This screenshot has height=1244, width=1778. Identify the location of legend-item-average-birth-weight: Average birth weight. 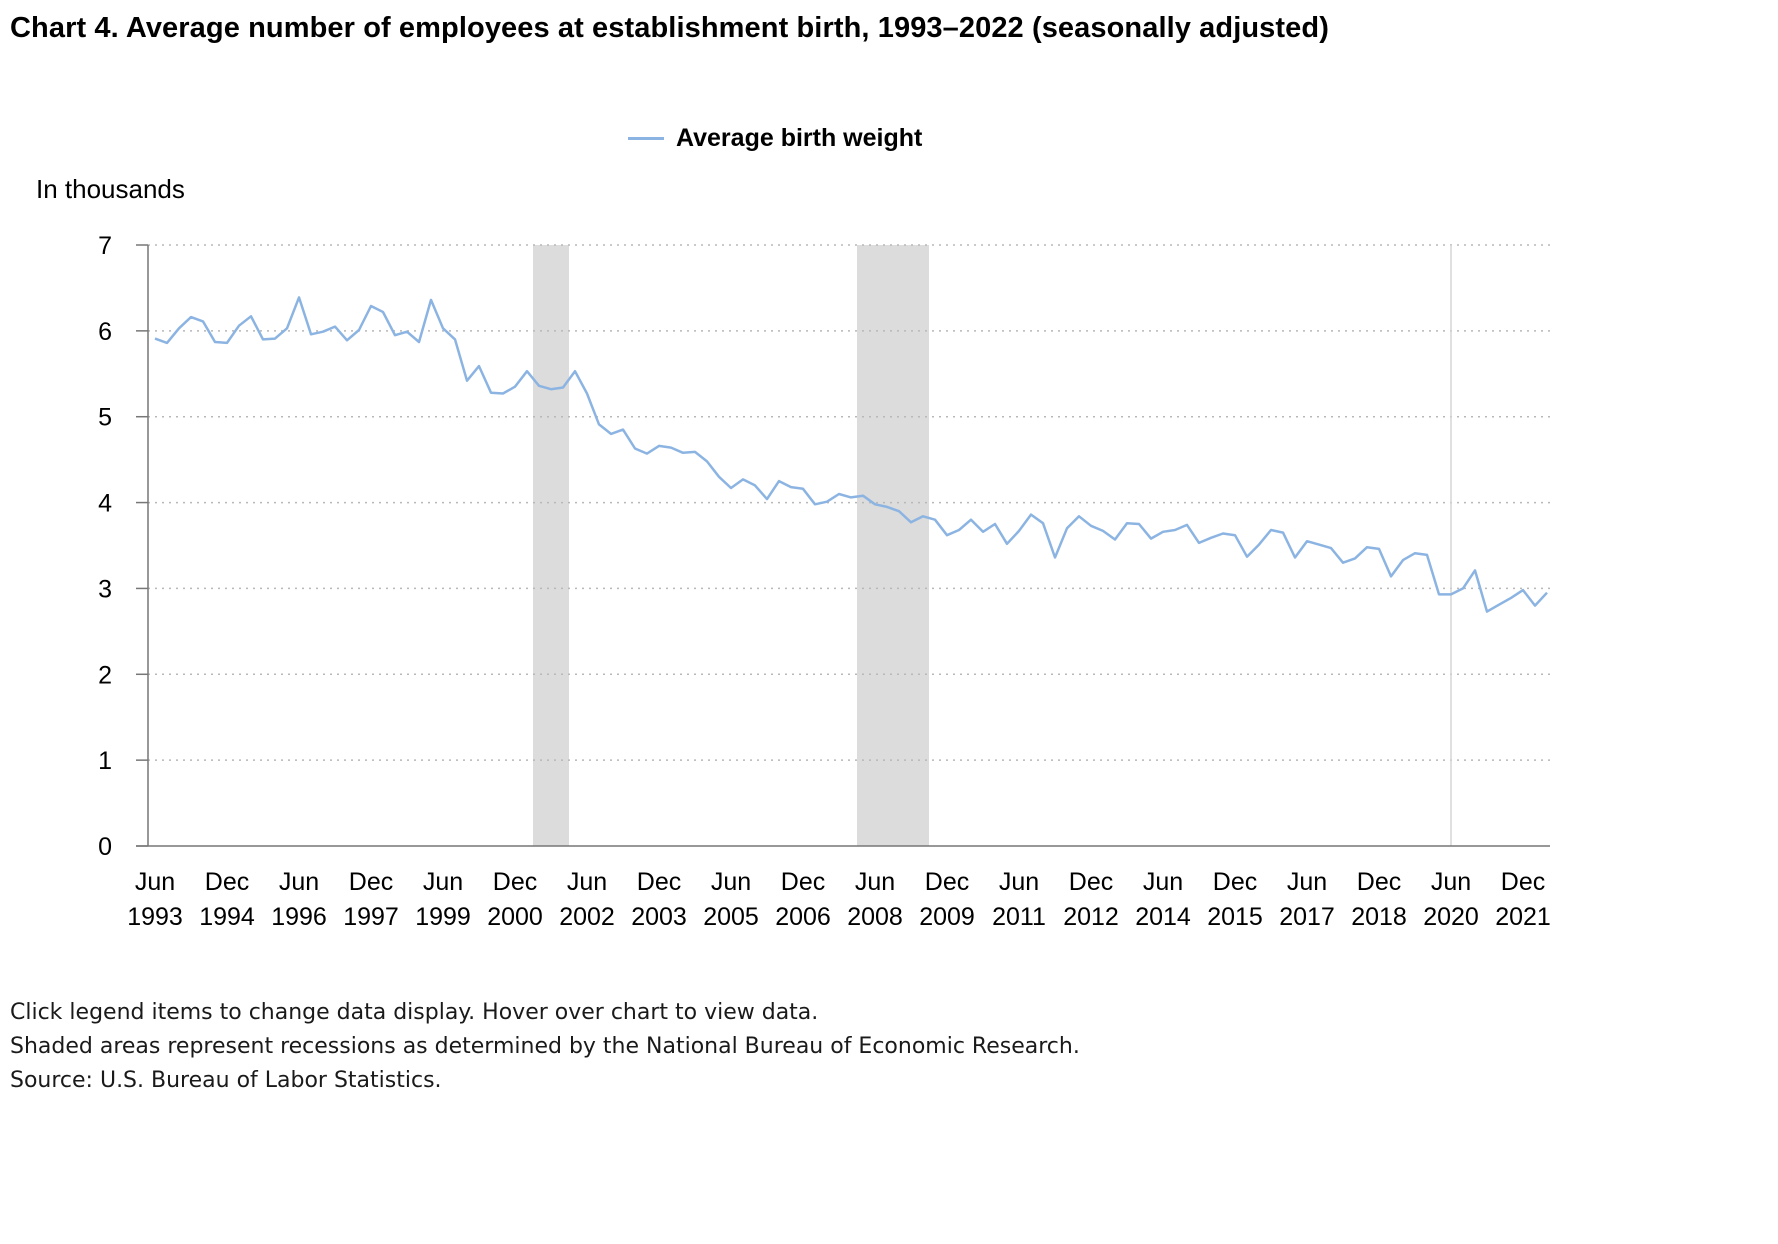
(775, 138).